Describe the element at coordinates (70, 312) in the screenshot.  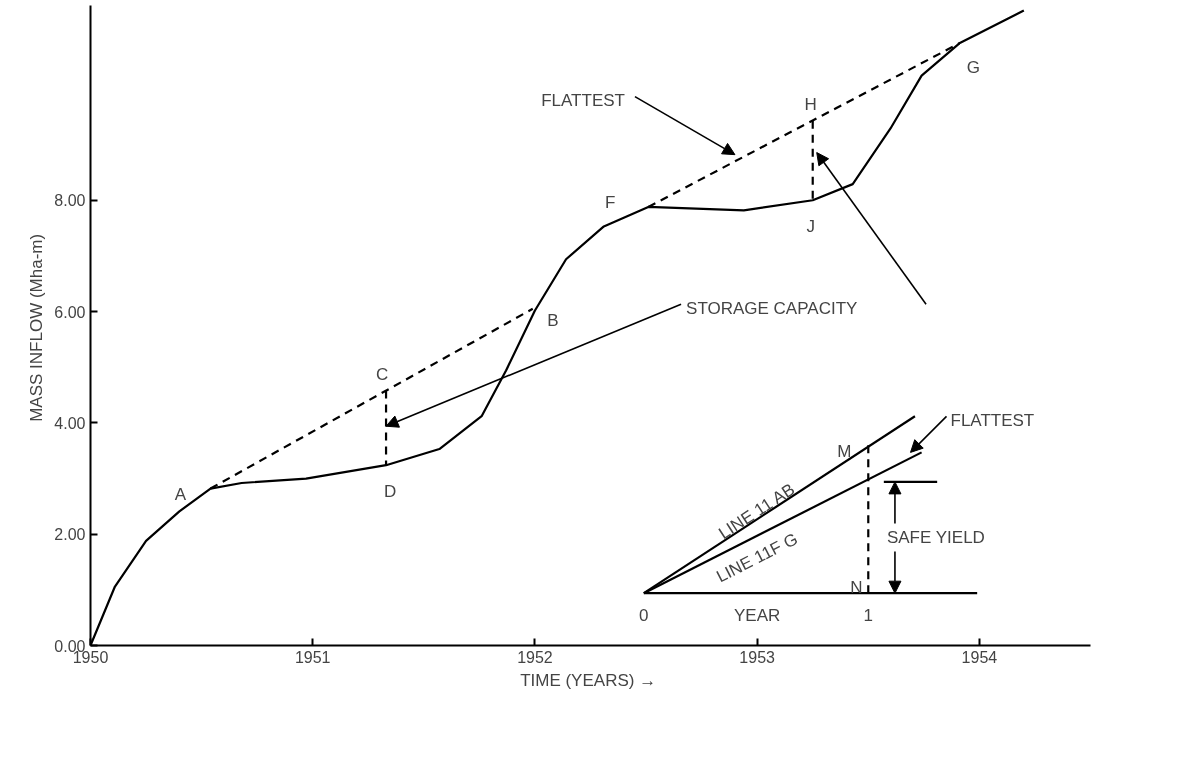
I see `y-tick-label: 6.00` at that location.